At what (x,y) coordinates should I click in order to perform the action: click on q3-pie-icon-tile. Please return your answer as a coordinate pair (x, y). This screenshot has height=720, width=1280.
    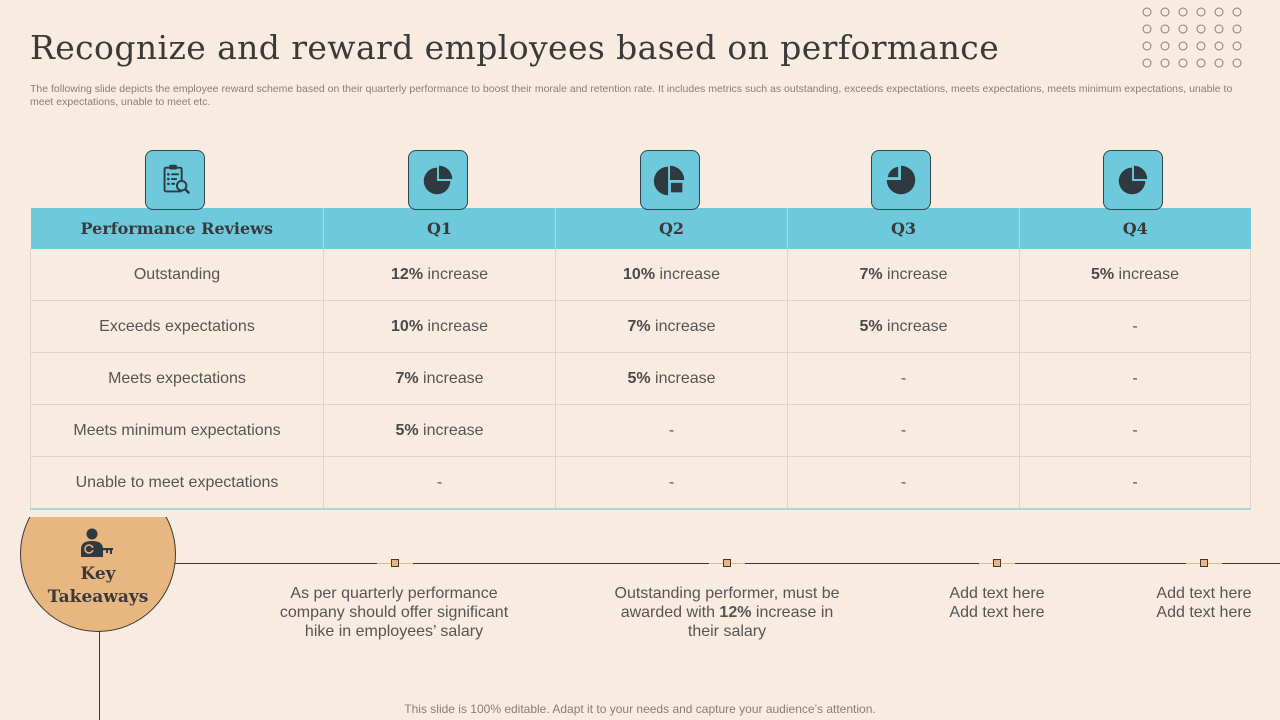
    Looking at the image, I should click on (901, 180).